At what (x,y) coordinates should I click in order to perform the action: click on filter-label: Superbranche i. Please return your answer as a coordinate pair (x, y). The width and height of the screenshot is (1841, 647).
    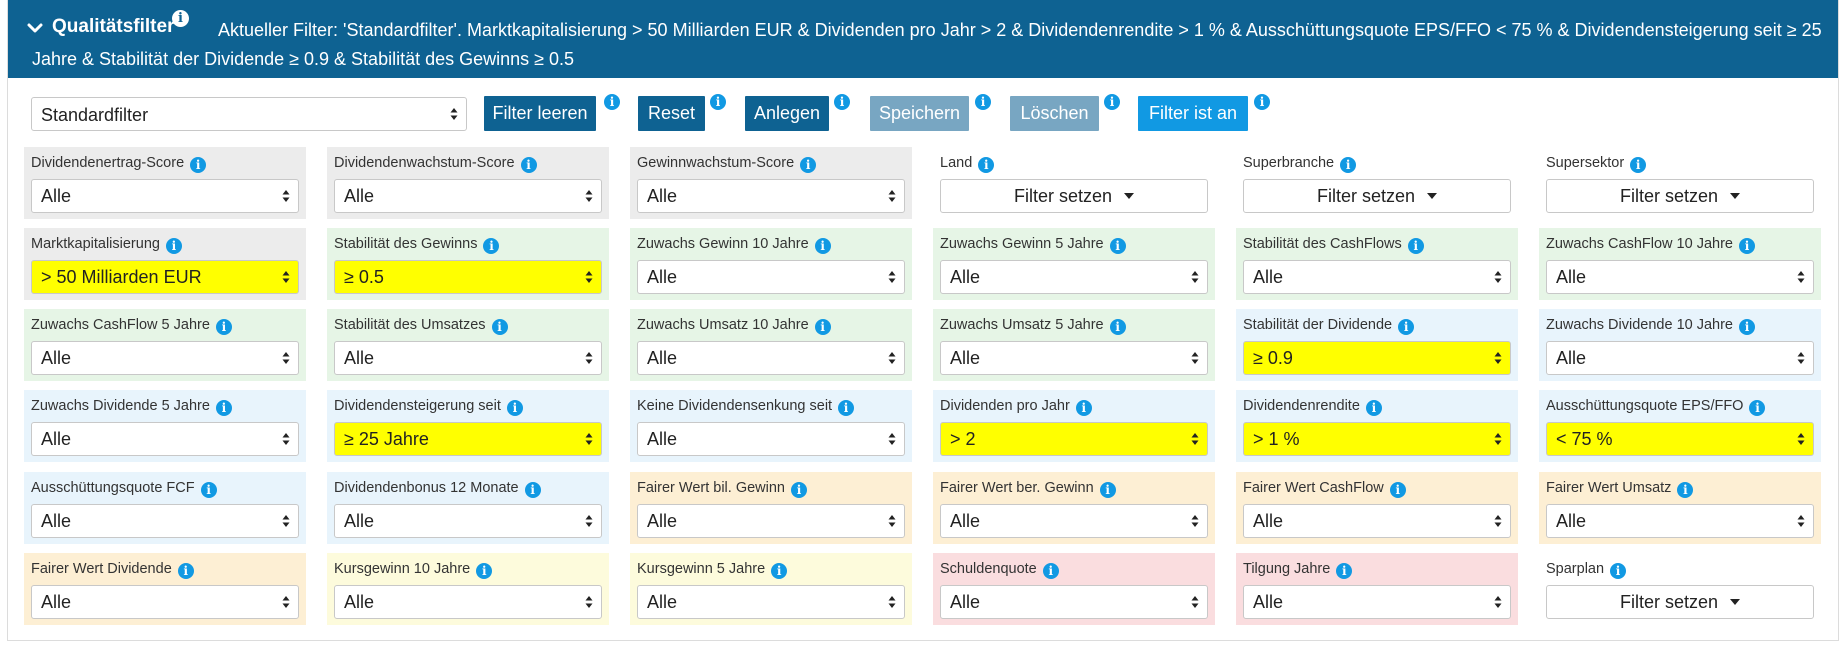
    Looking at the image, I should click on (1300, 164).